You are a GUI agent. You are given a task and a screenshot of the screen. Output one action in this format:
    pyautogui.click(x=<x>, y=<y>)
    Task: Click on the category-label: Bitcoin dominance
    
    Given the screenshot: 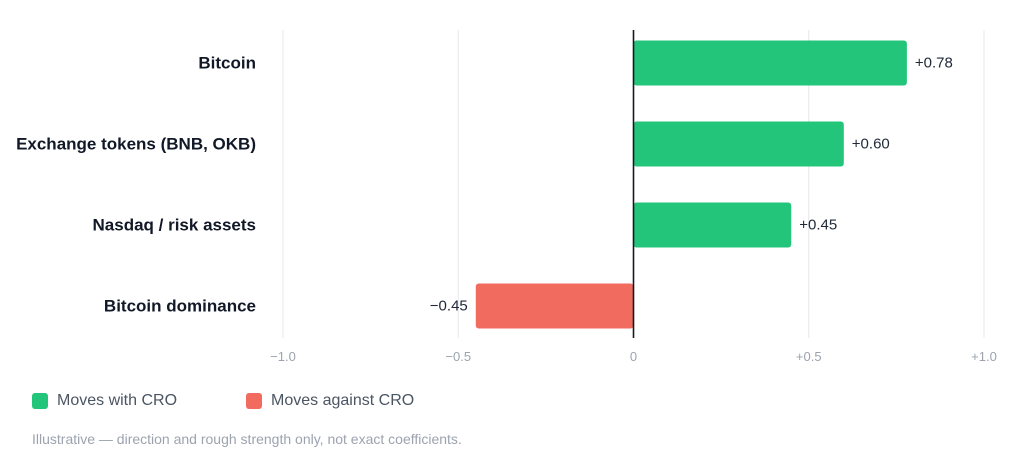 What is the action you would take?
    pyautogui.click(x=180, y=306)
    